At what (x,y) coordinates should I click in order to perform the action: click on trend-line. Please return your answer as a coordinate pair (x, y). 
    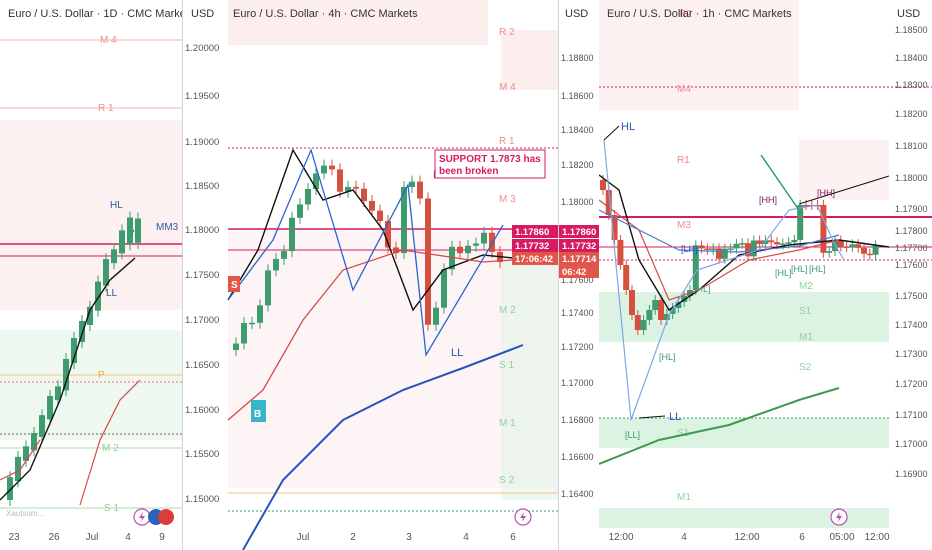
    Looking at the image, I should click on (844, 190).